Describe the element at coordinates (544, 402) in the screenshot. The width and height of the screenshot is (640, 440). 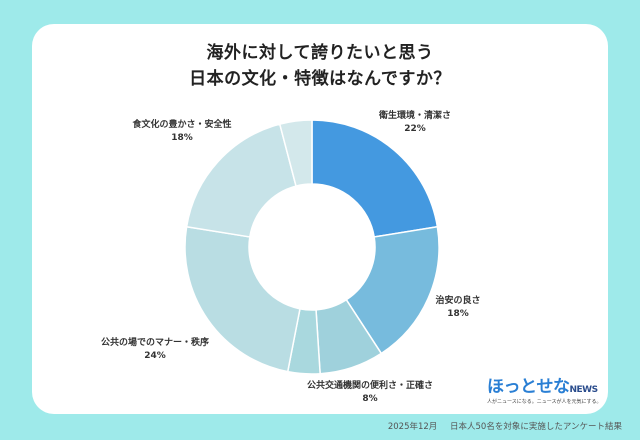
I see `logo-tagline: 人がニュースになる。ニュースが人を元気にする。` at that location.